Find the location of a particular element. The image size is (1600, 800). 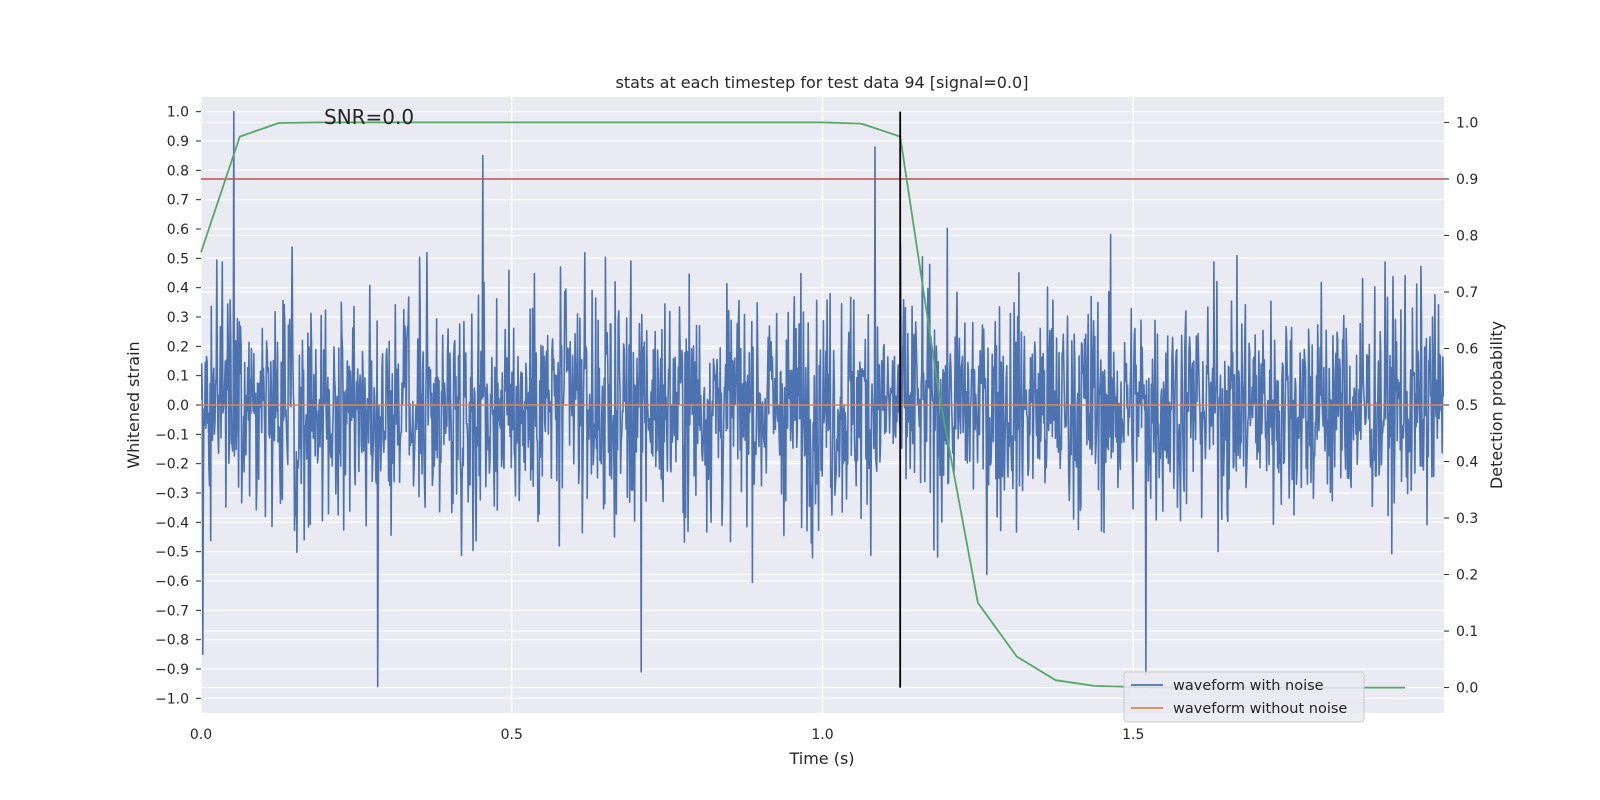

legend-box is located at coordinates (1244, 697).